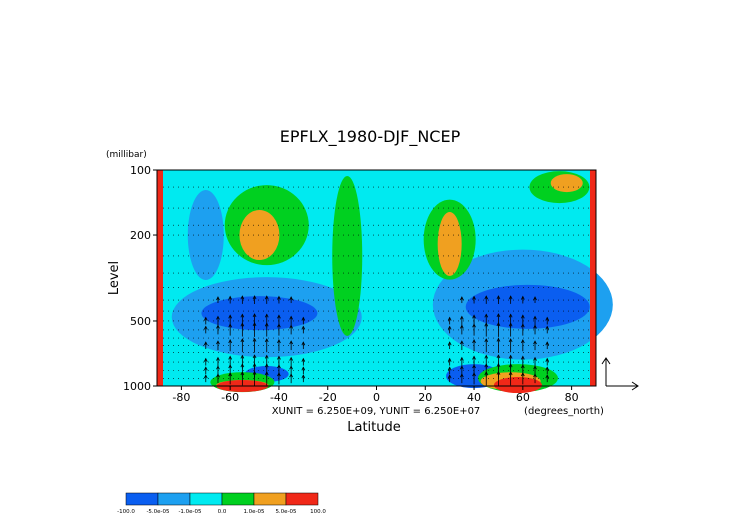  I want to click on region-red, so click(517, 385).